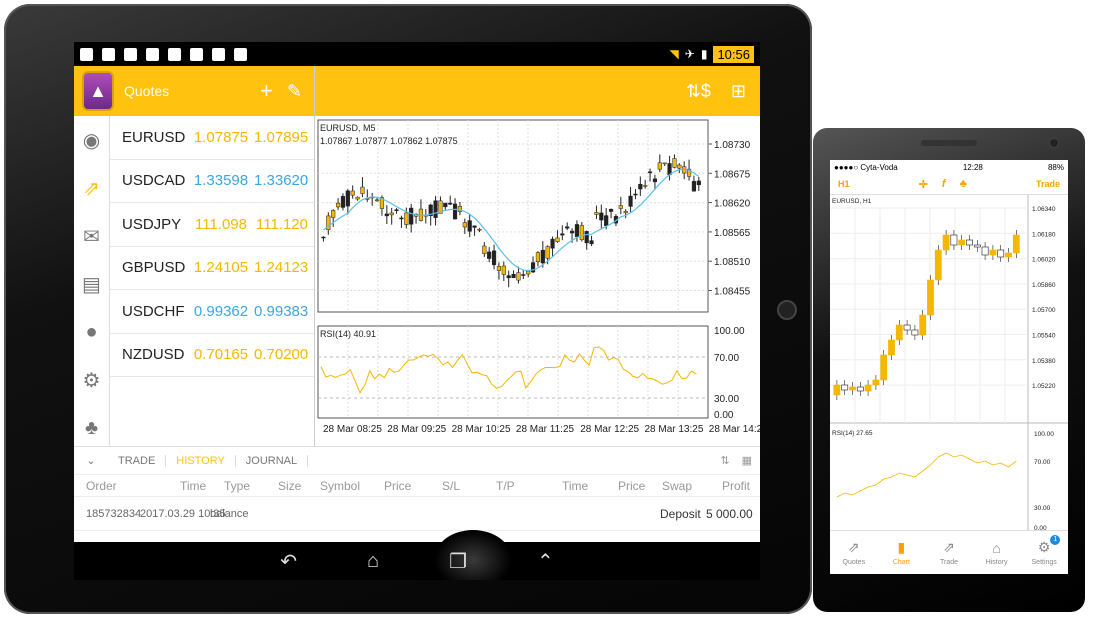 This screenshot has height=619, width=1100. What do you see at coordinates (923, 184) in the screenshot?
I see `crosshair-icon: ✛` at bounding box center [923, 184].